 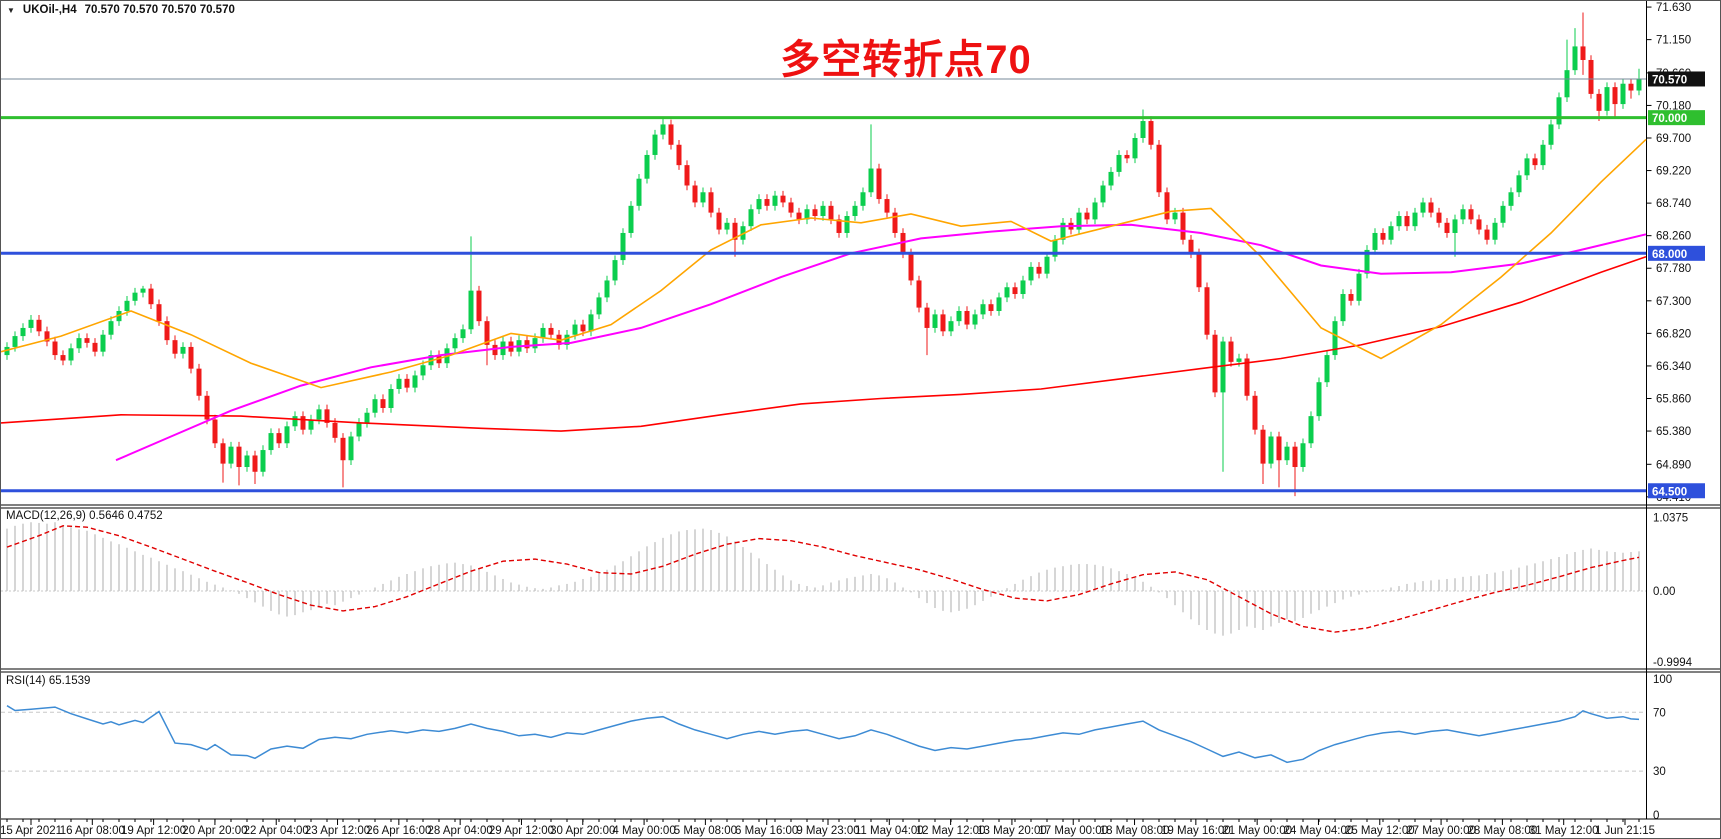 I want to click on svg-text: 69.700, so click(x=1673, y=139).